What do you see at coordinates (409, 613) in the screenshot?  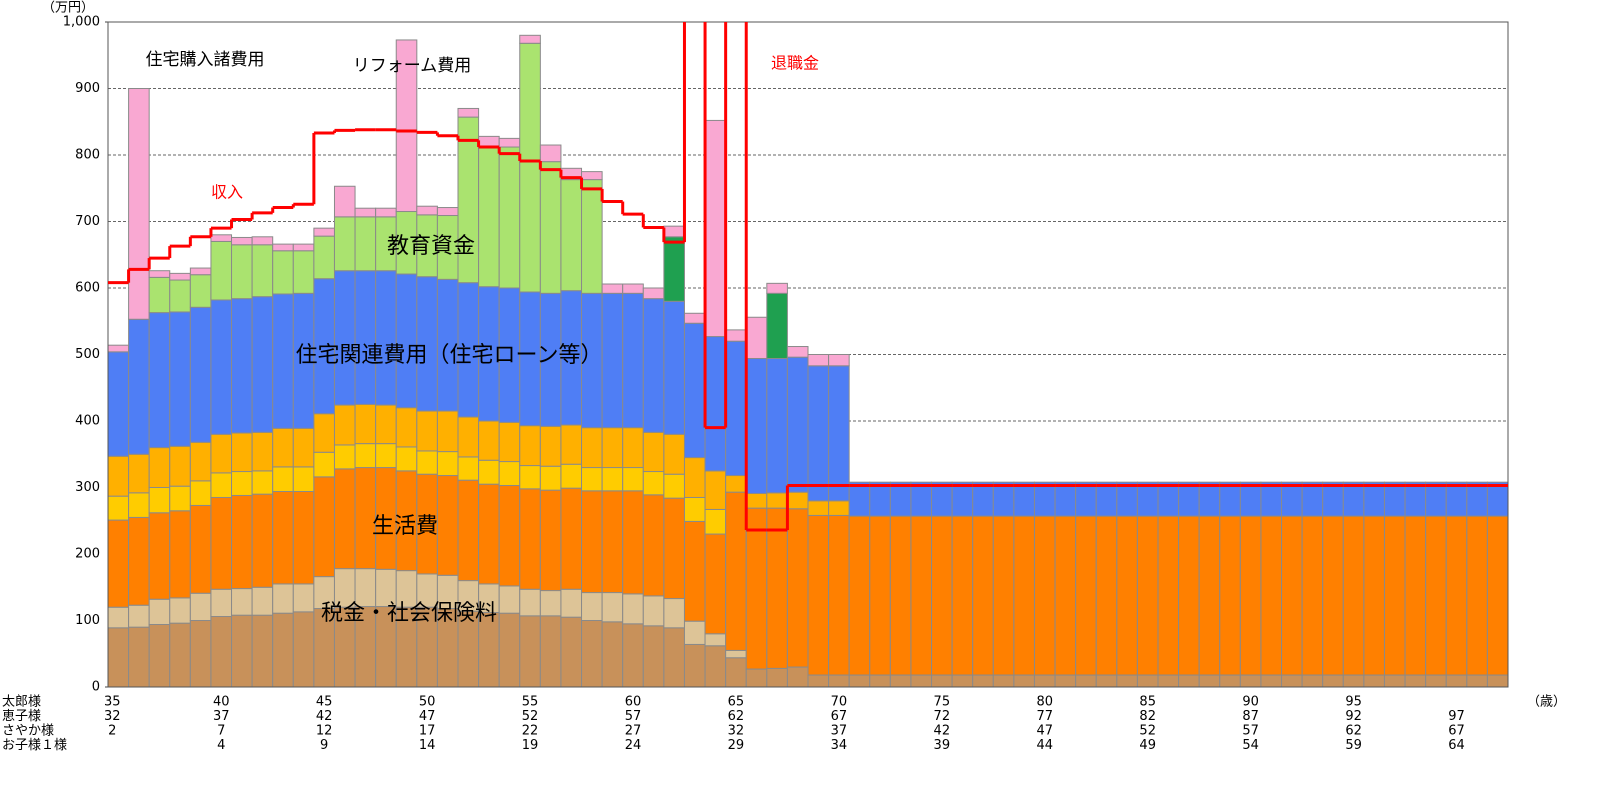 I see `annotation: 税金・社会保険料` at bounding box center [409, 613].